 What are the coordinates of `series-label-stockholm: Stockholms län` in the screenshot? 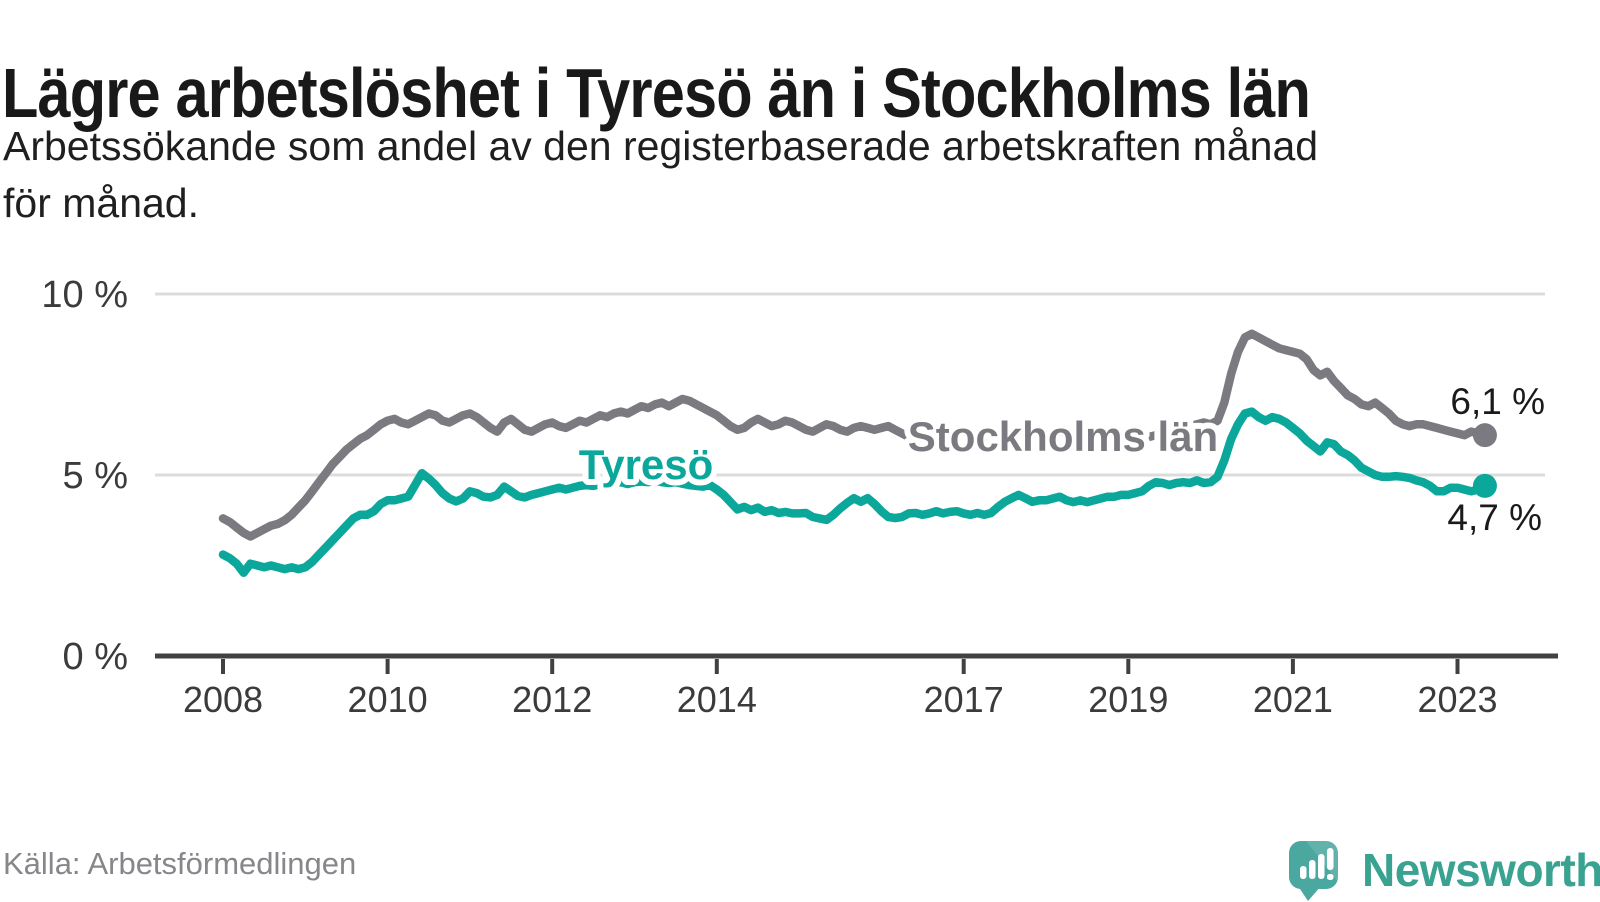 It's located at (1063, 436).